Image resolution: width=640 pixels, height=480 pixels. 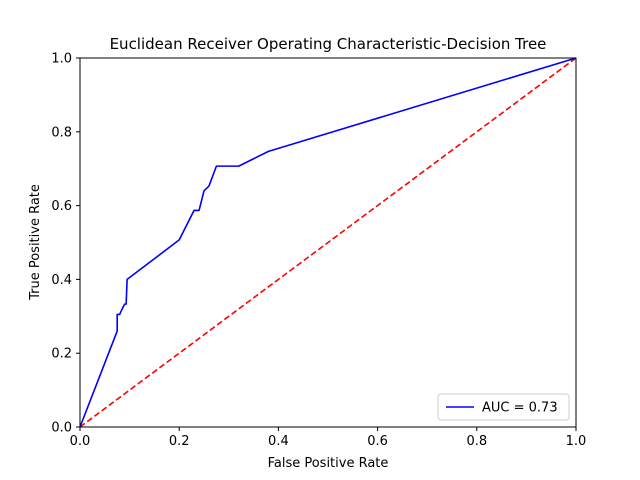 I want to click on legend: AUC = 0.73, so click(x=503, y=407).